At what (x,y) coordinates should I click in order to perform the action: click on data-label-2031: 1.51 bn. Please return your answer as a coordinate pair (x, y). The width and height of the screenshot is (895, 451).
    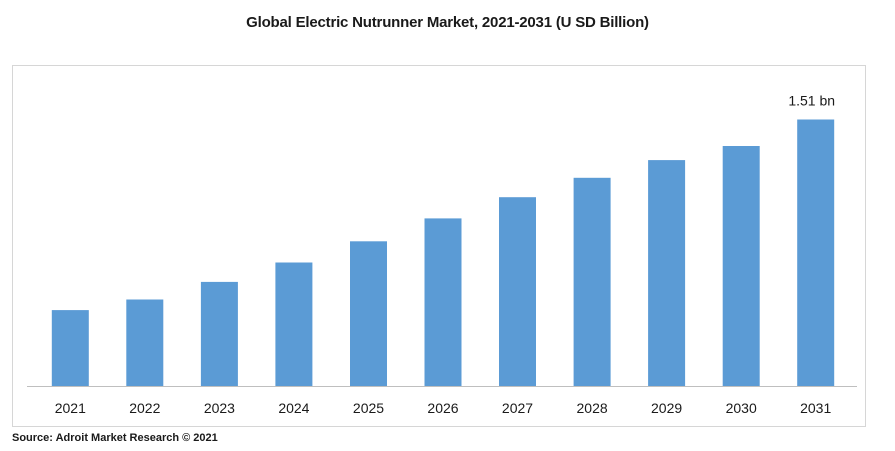
    Looking at the image, I should click on (811, 101).